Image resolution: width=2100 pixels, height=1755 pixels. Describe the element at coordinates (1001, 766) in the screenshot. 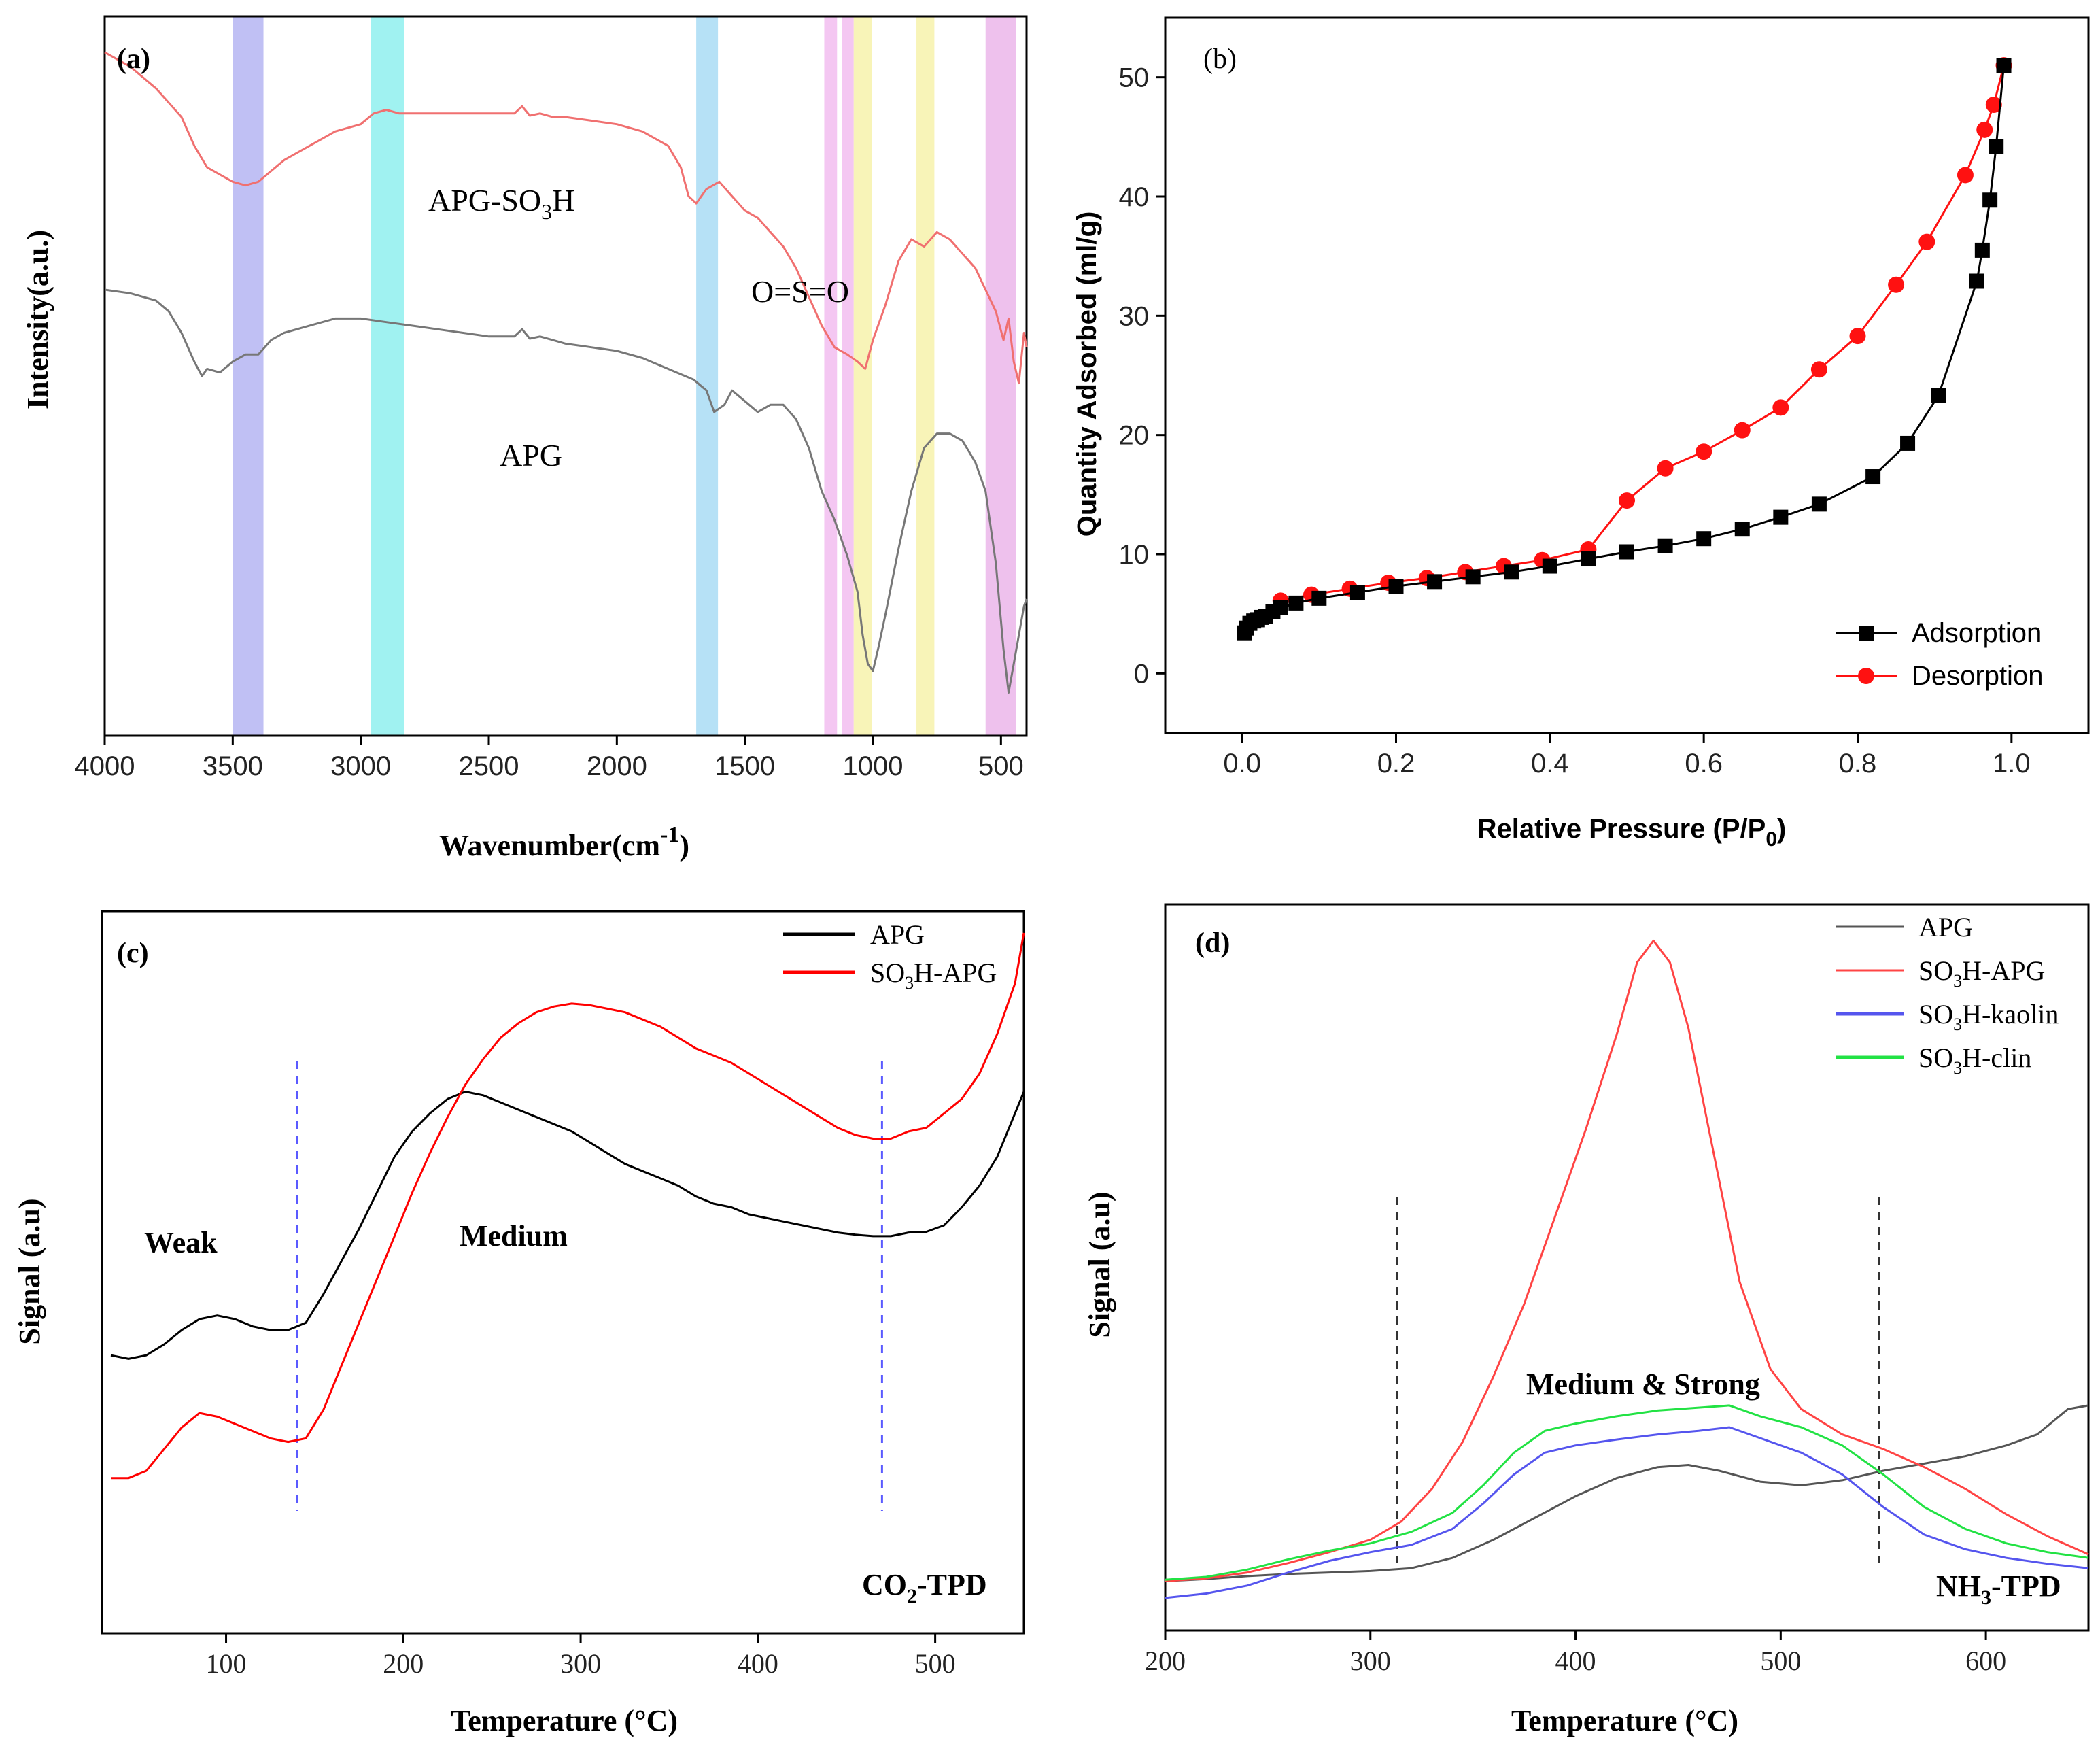

I see `a-x-tick-label: 500` at that location.